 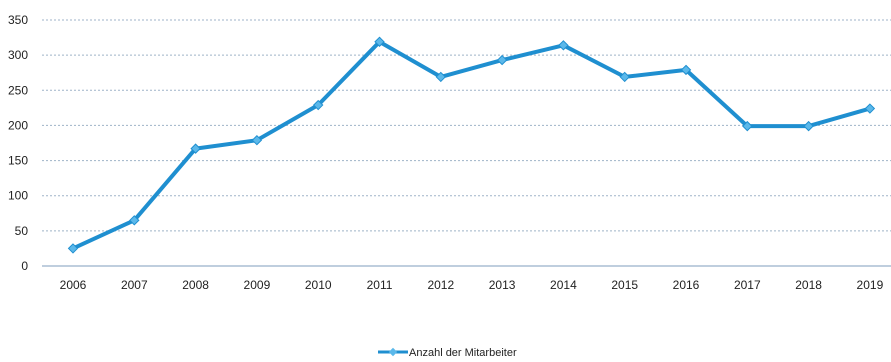 I want to click on x-tick-label-2010: 2010, so click(x=318, y=285).